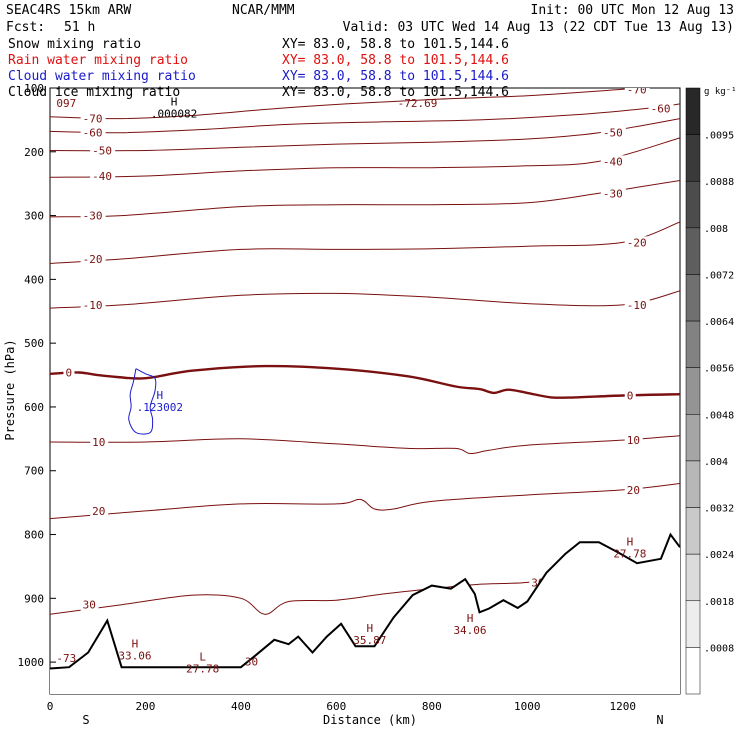  I want to click on colorbar-label: .004, so click(716, 462).